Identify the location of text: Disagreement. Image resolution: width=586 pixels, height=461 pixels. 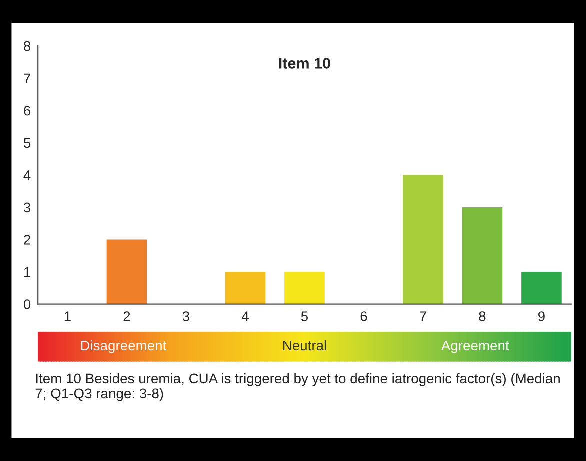
(124, 347).